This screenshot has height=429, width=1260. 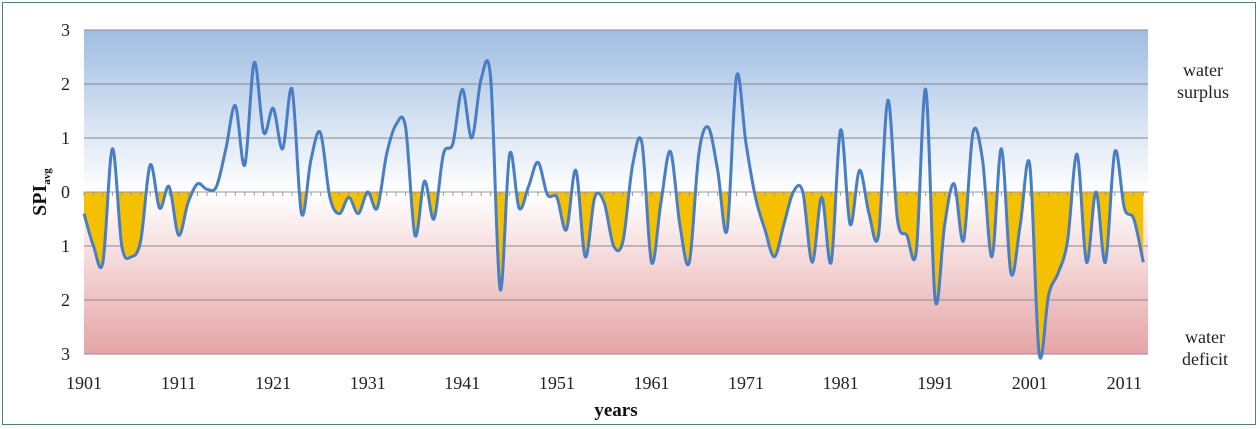 I want to click on x-tick-label: 1911, so click(x=178, y=383).